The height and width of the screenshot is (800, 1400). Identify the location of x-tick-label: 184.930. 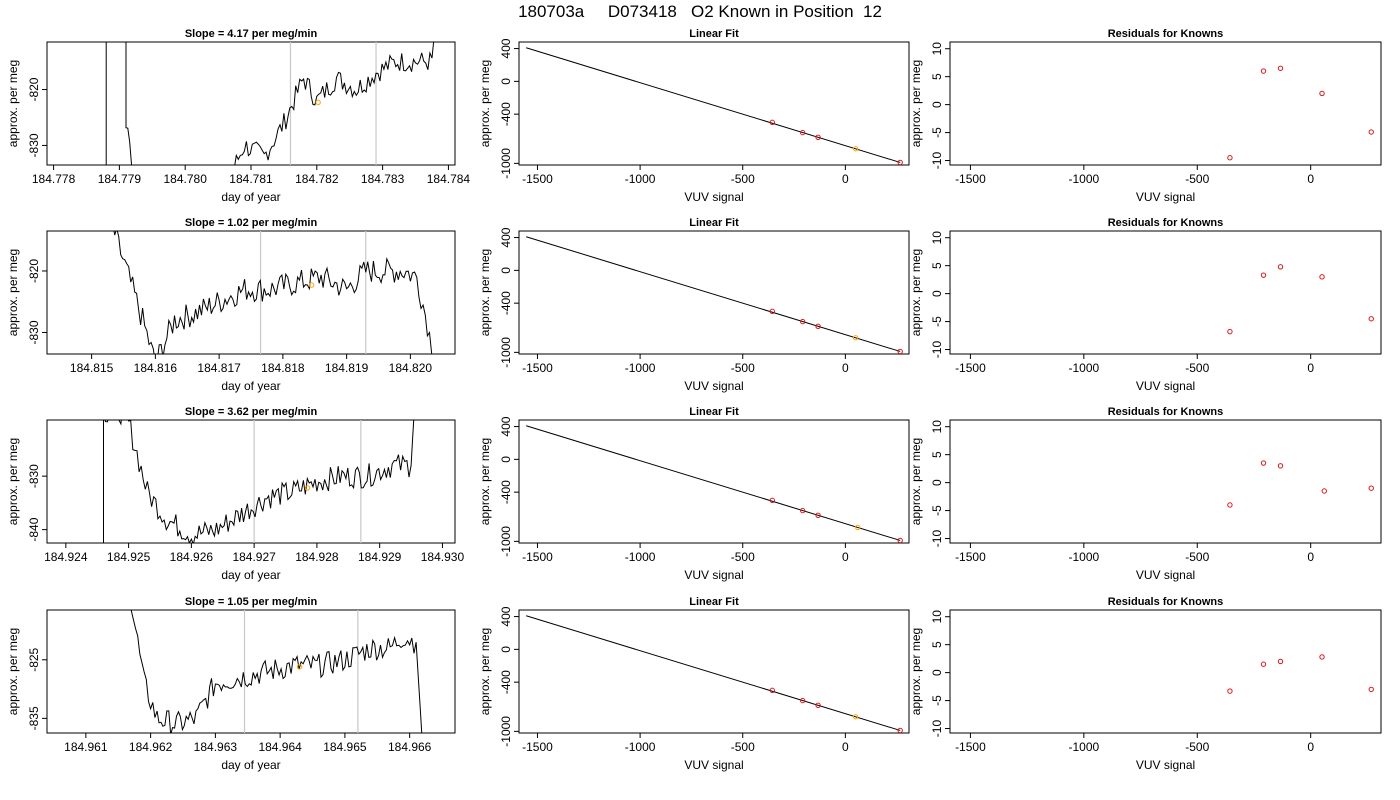
(443, 557).